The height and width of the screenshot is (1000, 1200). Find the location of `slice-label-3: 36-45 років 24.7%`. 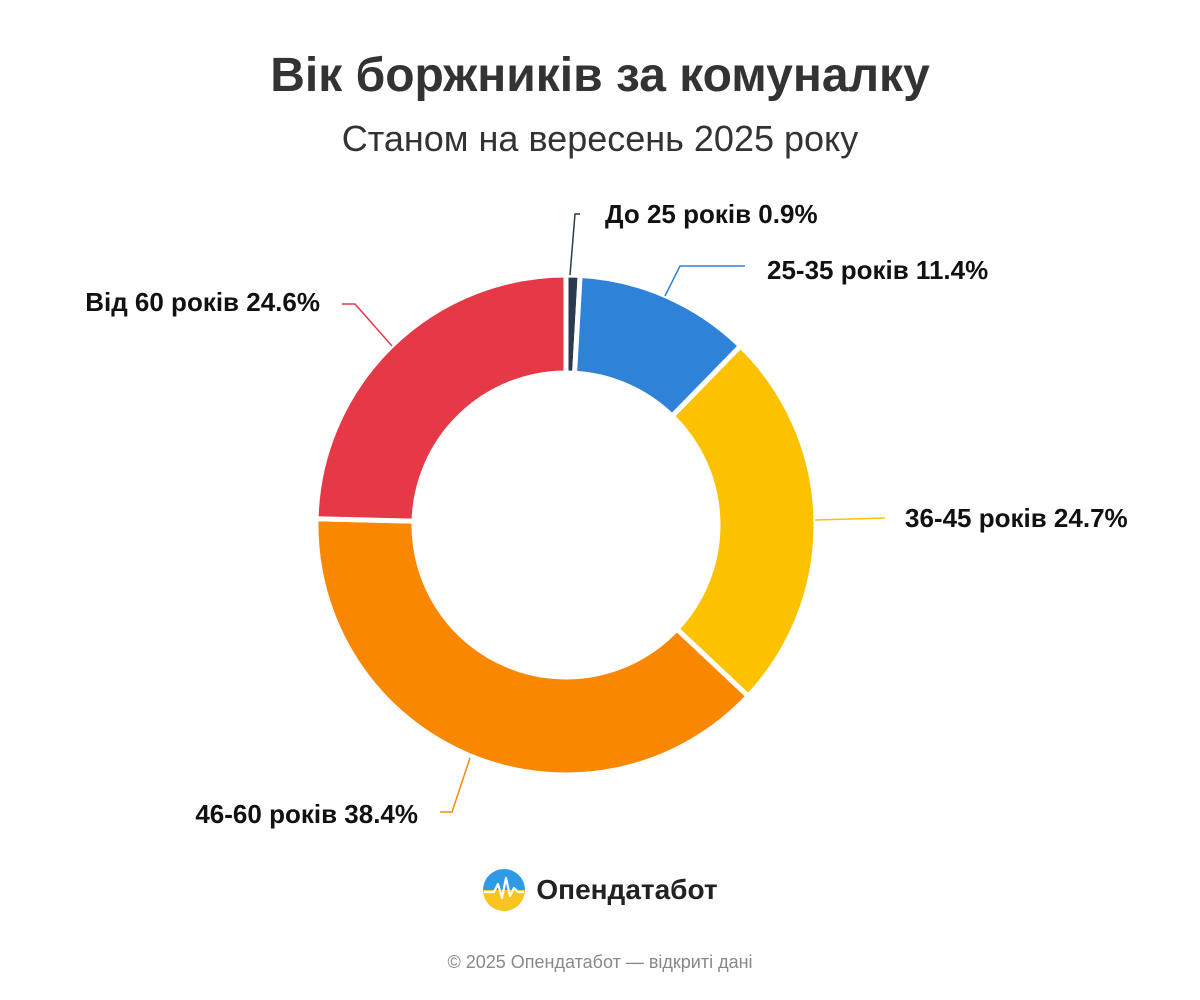

slice-label-3: 36-45 років 24.7% is located at coordinates (1016, 518).